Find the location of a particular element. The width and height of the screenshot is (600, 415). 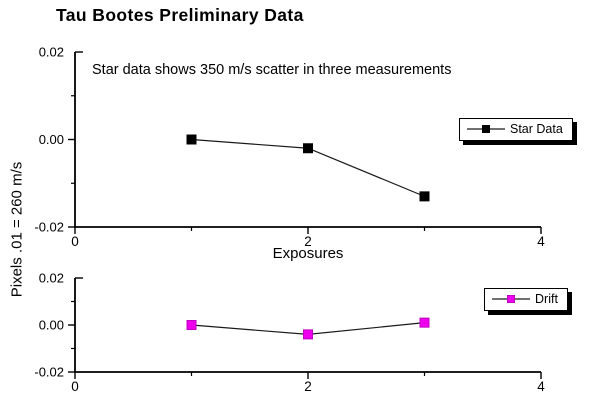

x-axis-label: Exposures is located at coordinates (308, 253).